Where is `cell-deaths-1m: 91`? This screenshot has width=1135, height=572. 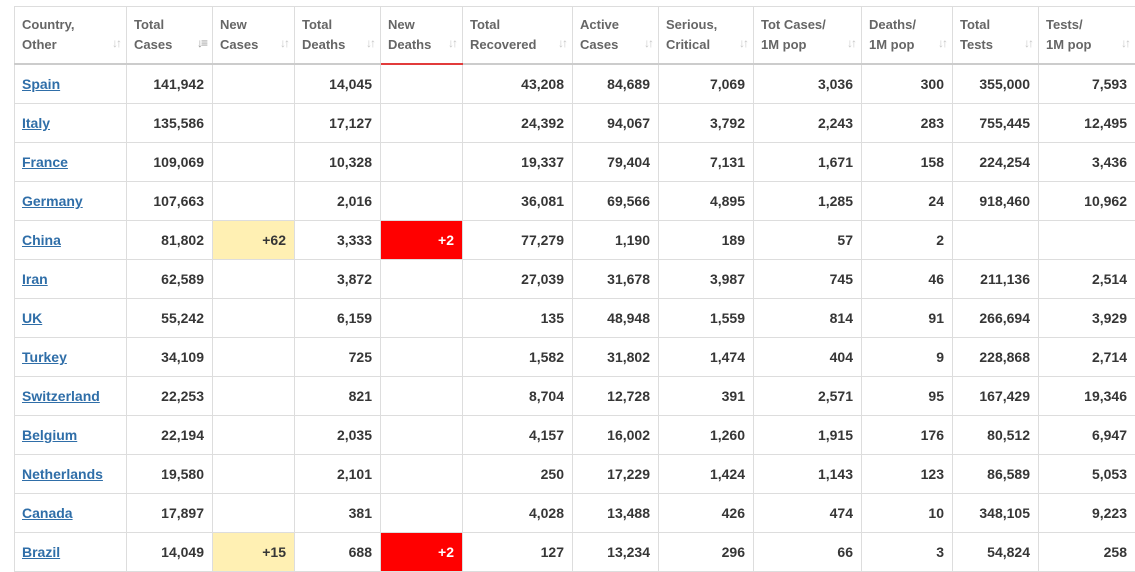
cell-deaths-1m: 91 is located at coordinates (907, 318).